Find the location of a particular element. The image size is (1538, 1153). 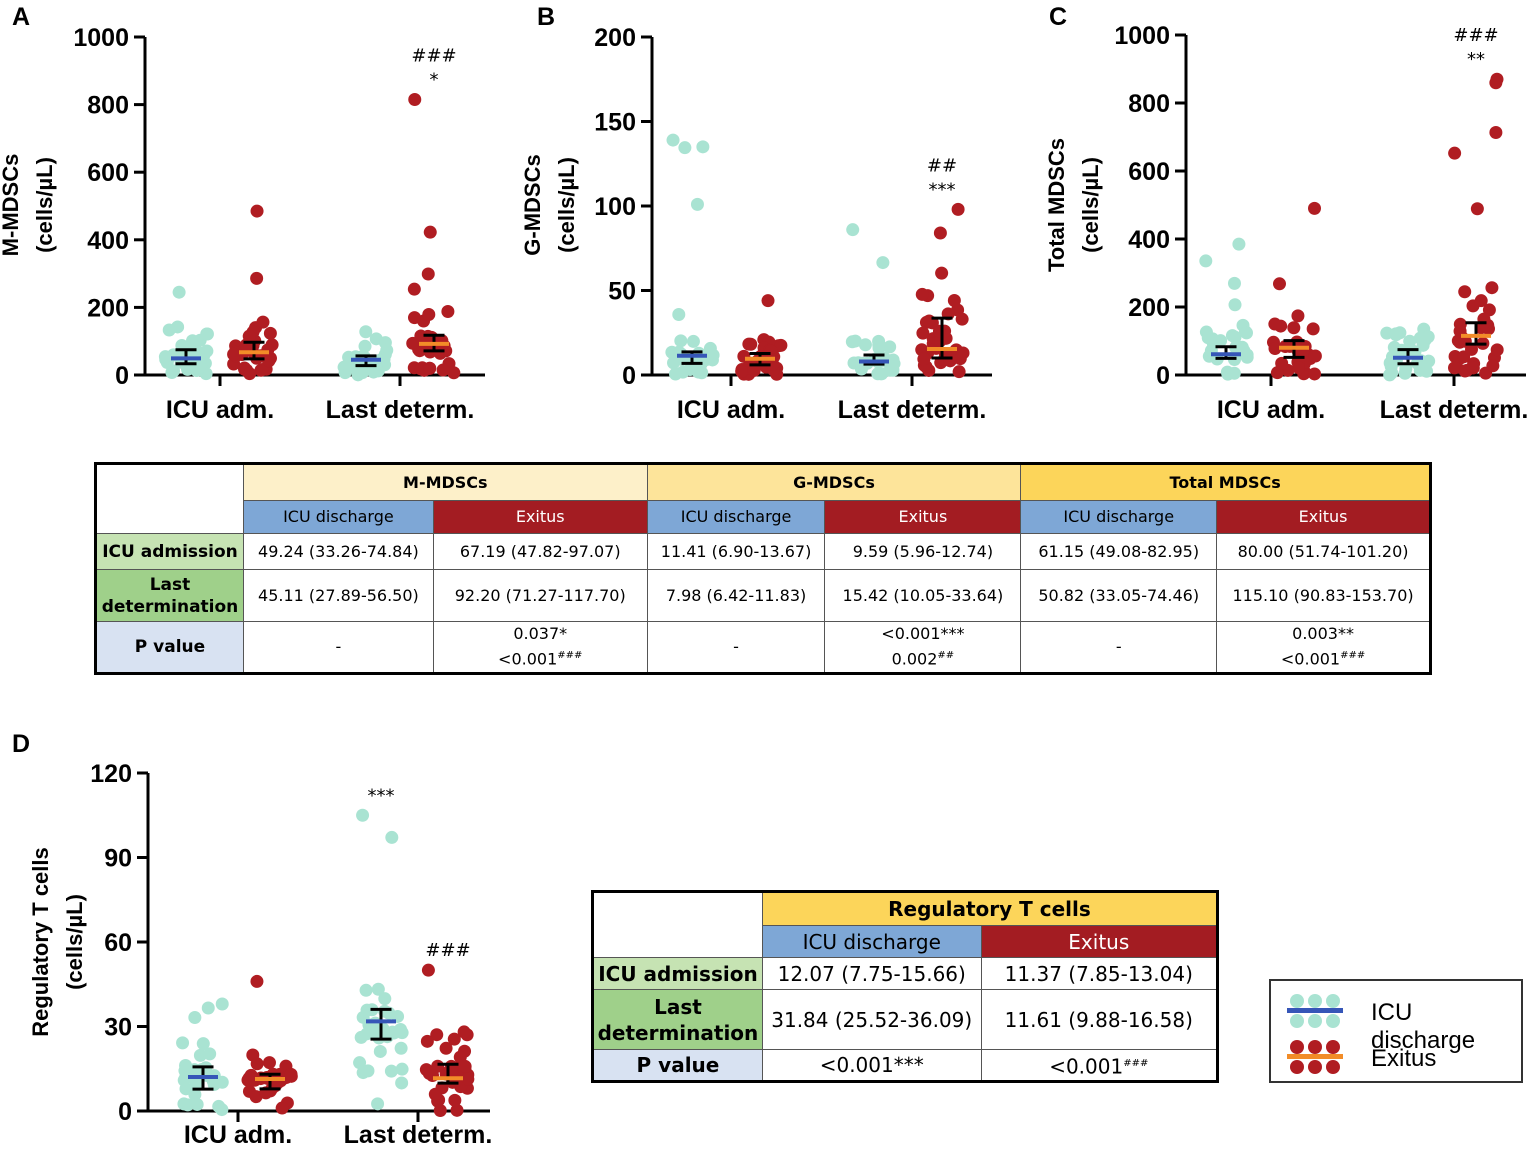

table-cell: 9.59 (5.96-12.74) is located at coordinates (923, 551).